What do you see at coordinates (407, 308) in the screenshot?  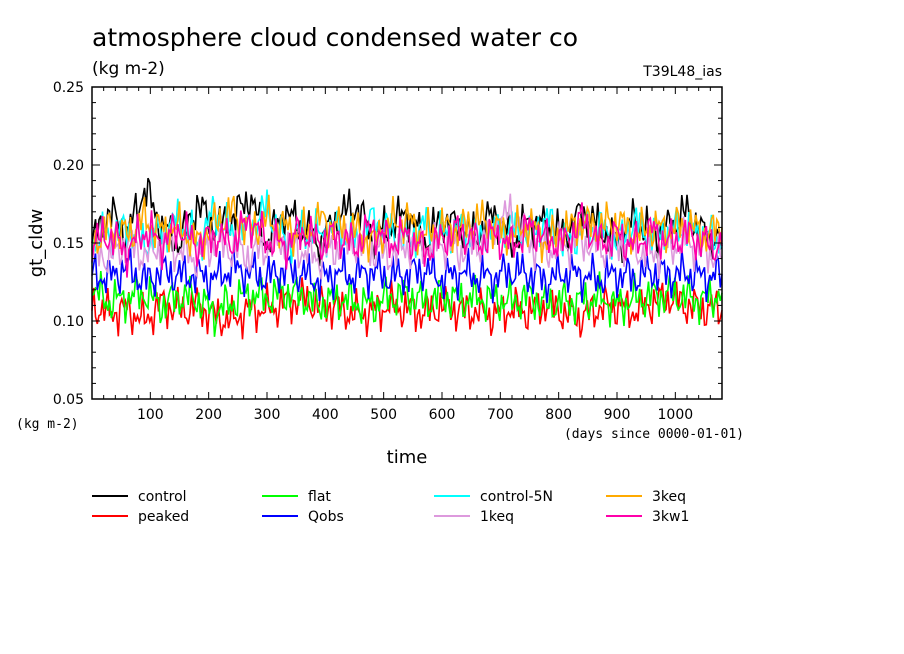 I see `series-line-peaked` at bounding box center [407, 308].